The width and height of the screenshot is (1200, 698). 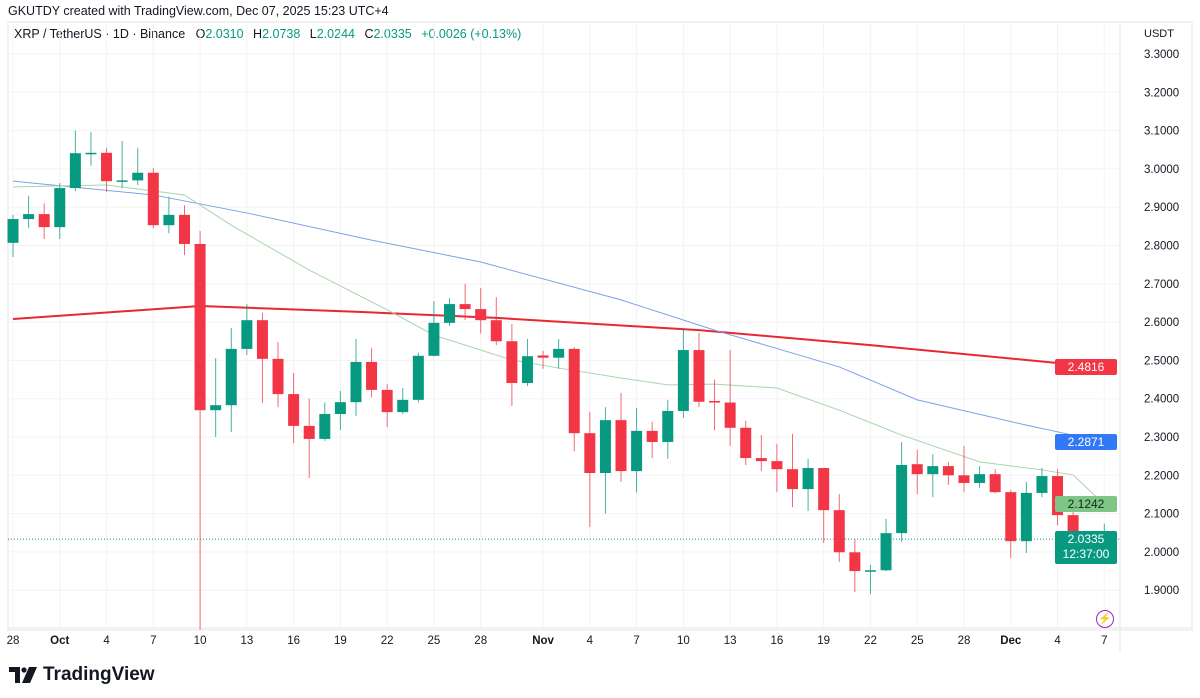 I want to click on high-value: 2.0738, so click(x=281, y=34).